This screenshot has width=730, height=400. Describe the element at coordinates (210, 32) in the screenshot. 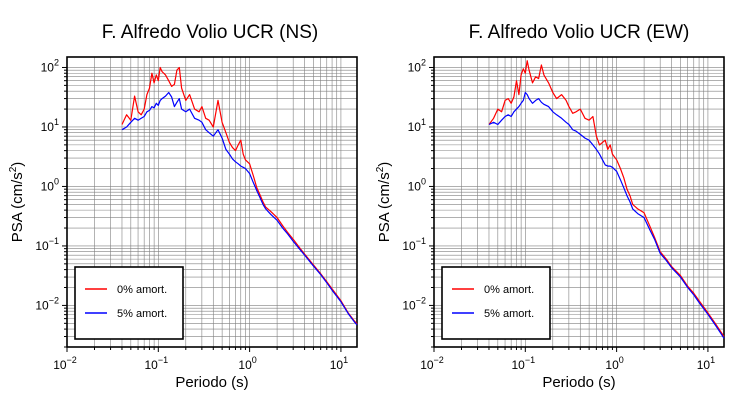

I see `chart-title: F. Alfredo Volio UCR (NS)` at that location.